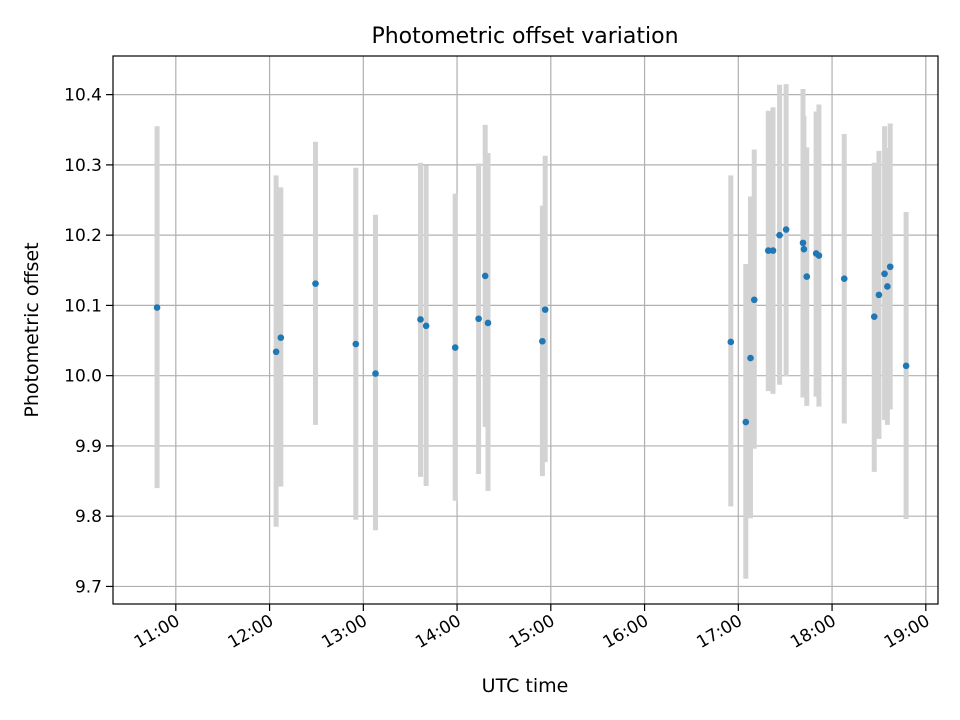  I want to click on y-tick-label-4: 10.1, so click(83, 306).